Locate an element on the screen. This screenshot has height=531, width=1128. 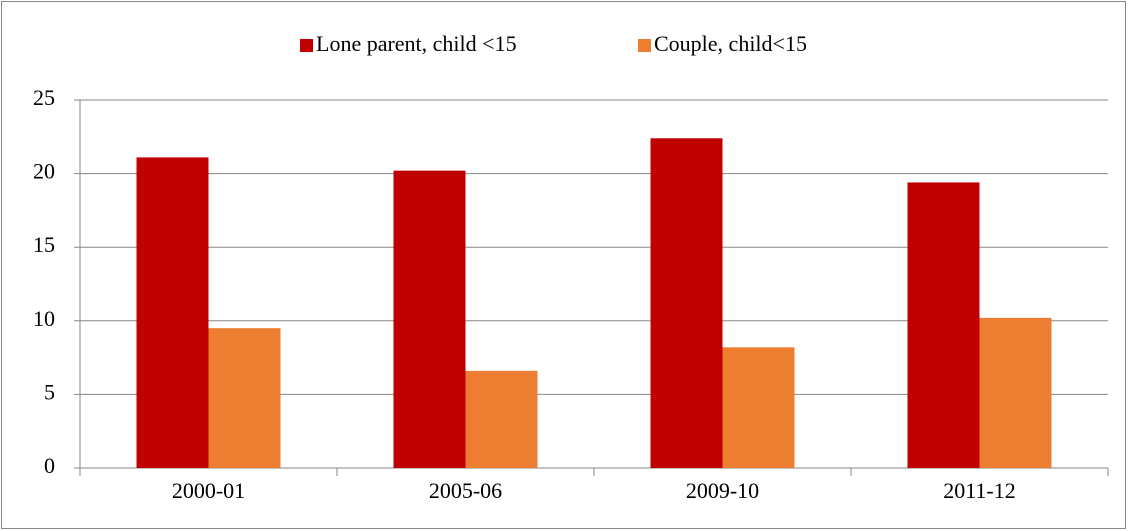
y-tick-label: 10 is located at coordinates (44, 318).